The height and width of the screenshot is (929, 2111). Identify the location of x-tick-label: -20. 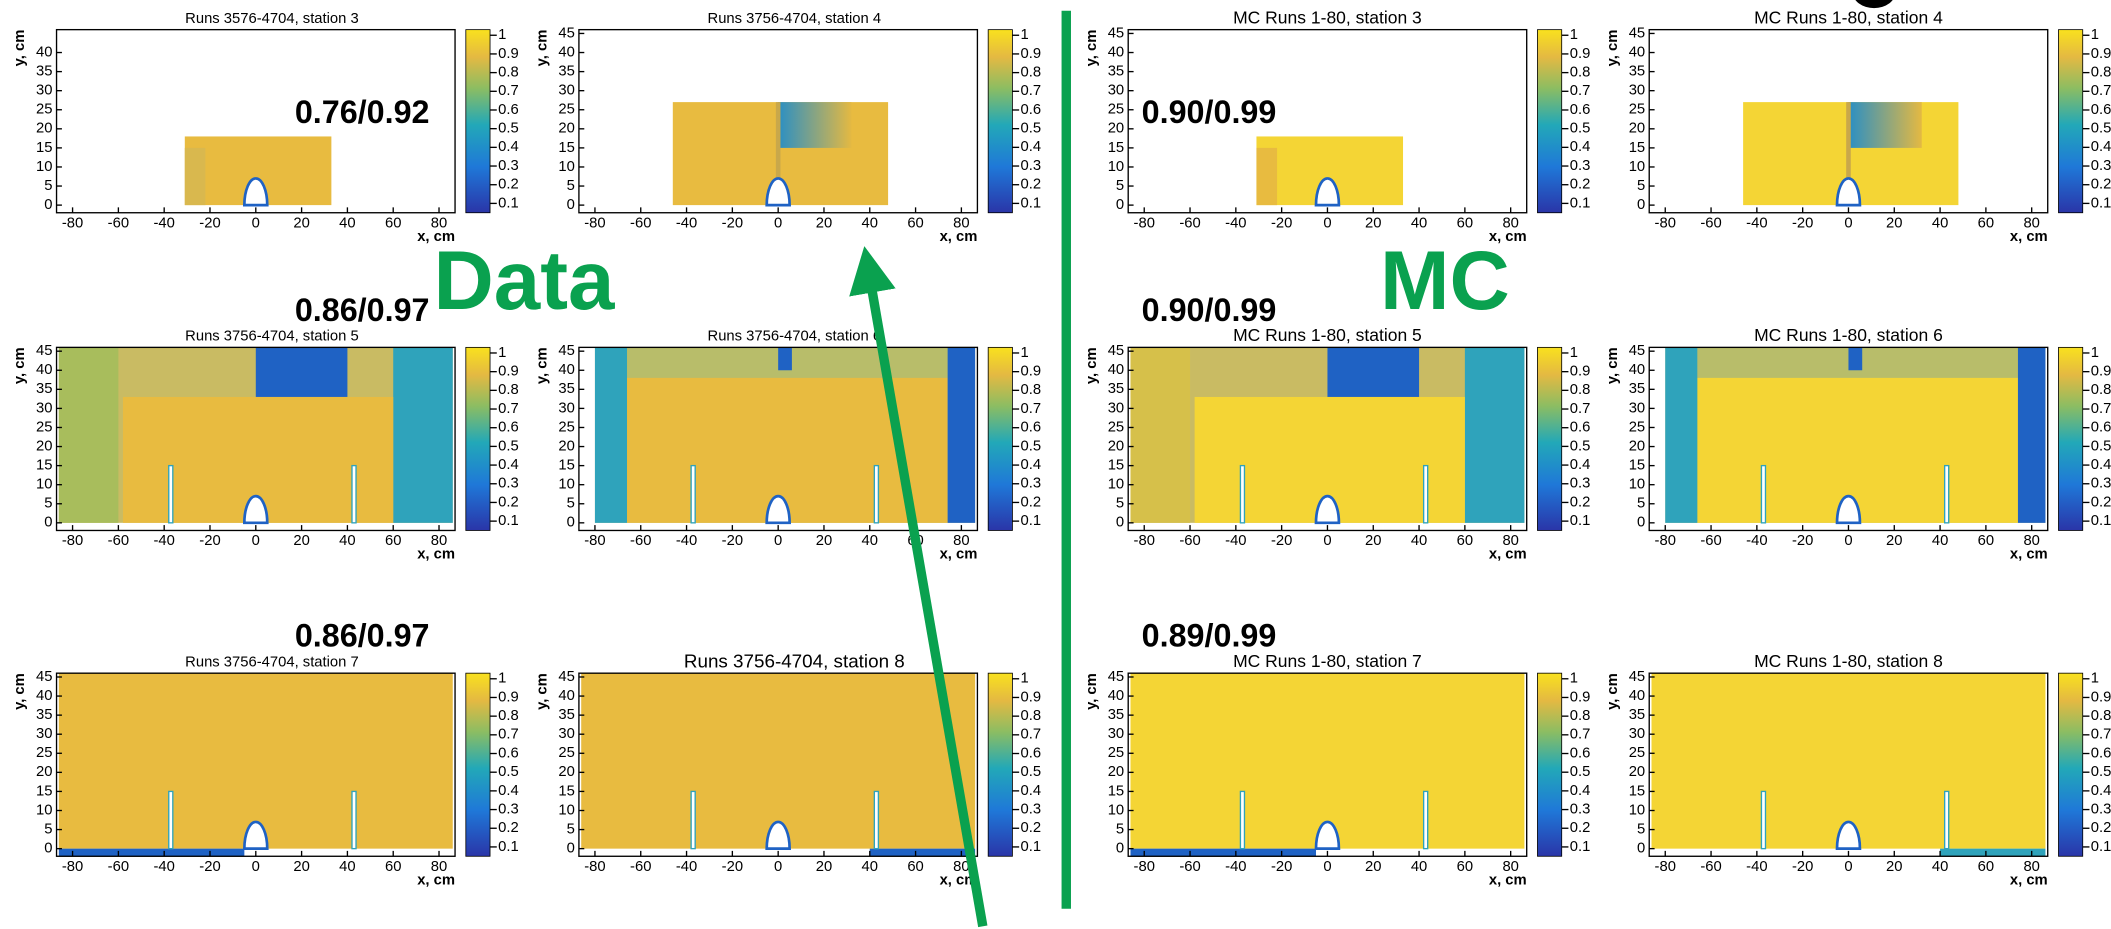
(732, 541).